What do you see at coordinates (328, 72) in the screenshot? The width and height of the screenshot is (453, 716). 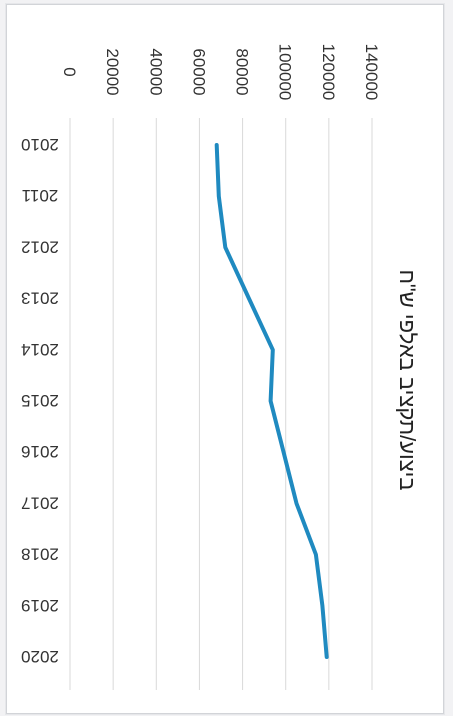 I see `y-tick-label: 120000` at bounding box center [328, 72].